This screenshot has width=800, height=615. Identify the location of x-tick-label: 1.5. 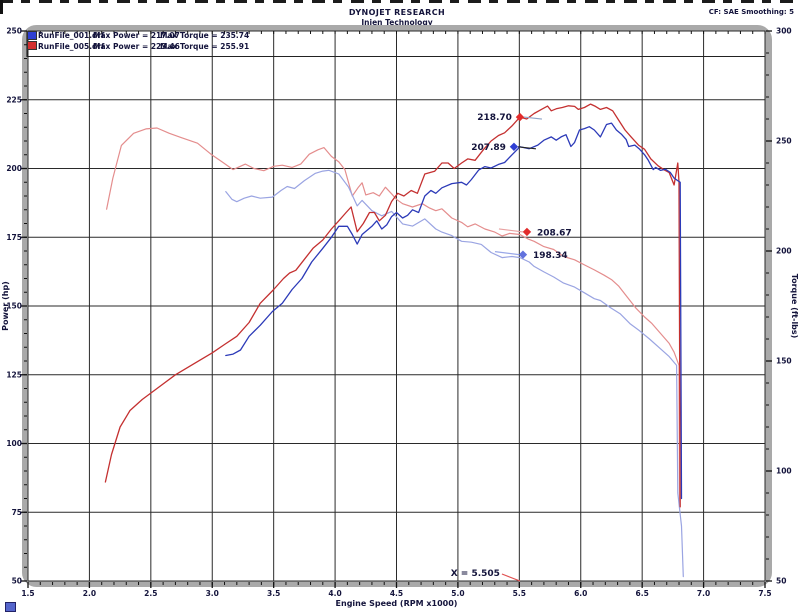
(27, 593).